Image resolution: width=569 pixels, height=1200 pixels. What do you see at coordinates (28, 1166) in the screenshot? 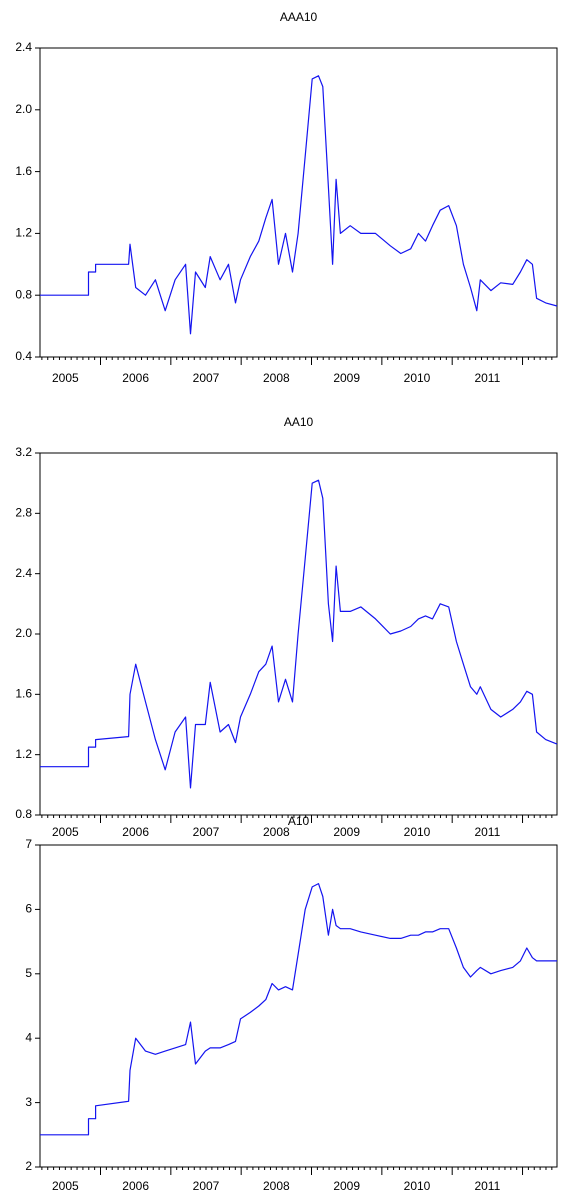
I see `y-tick-label: 2` at bounding box center [28, 1166].